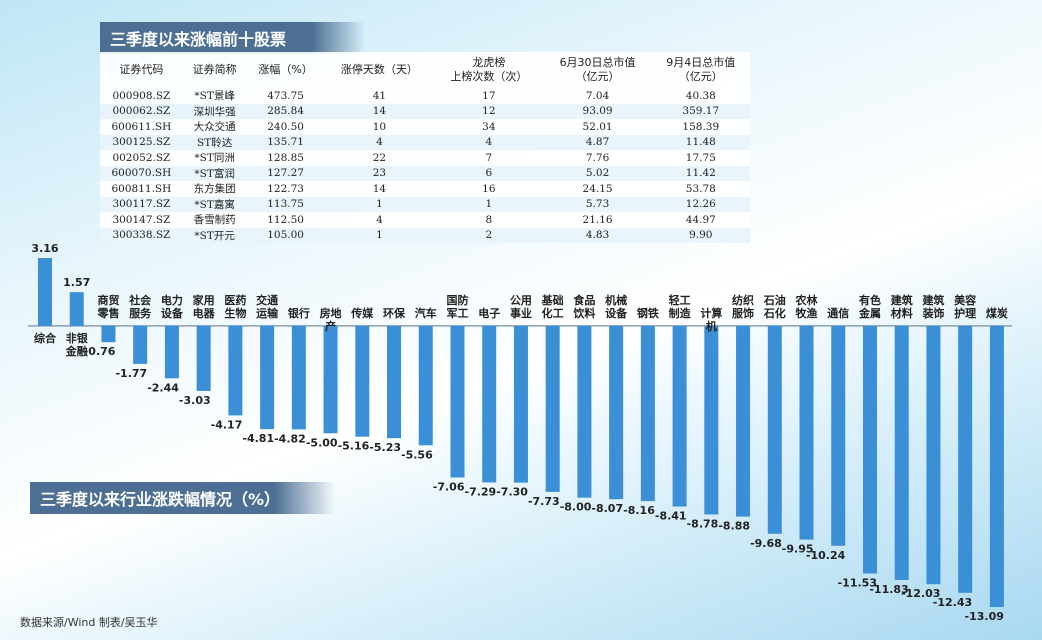  What do you see at coordinates (700, 188) in the screenshot?
I see `table-cell: 53.78` at bounding box center [700, 188].